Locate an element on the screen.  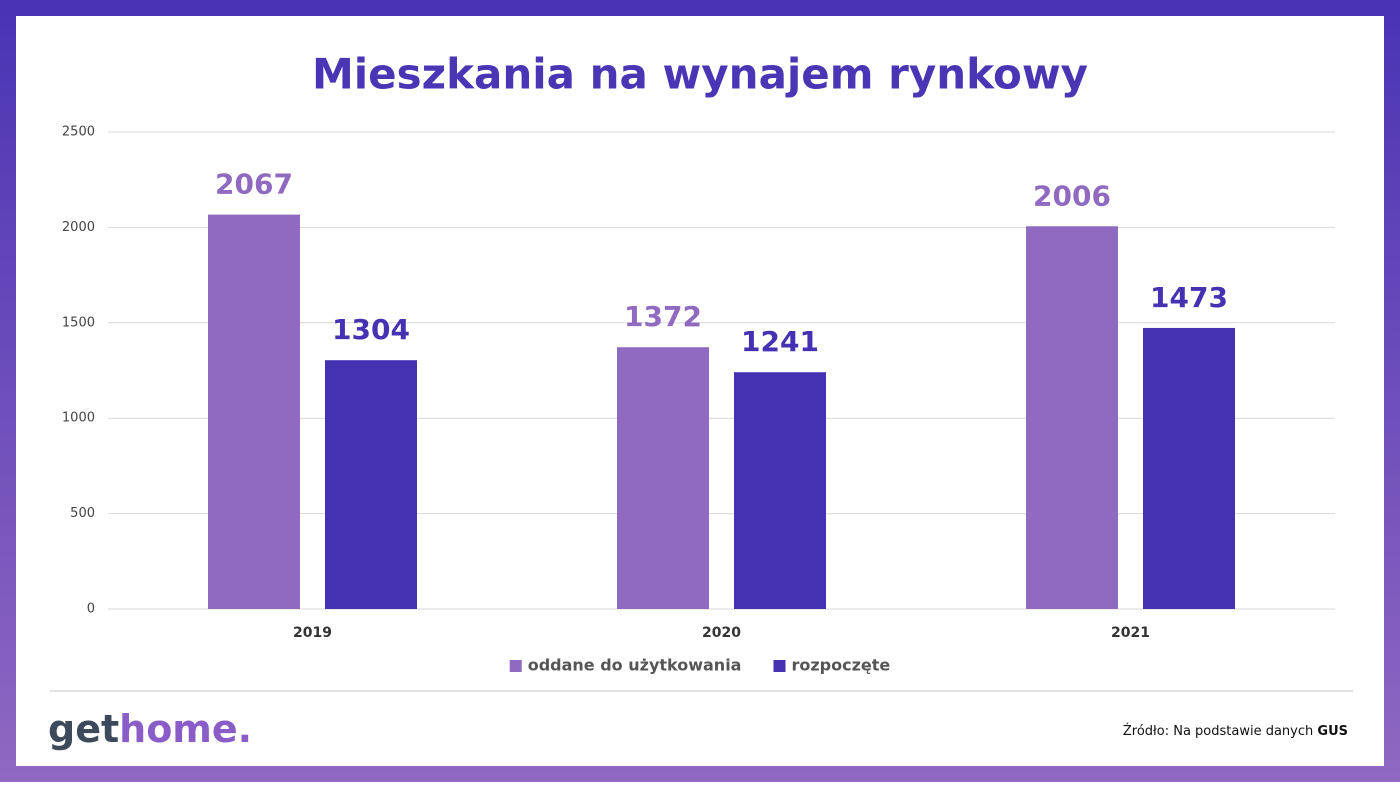
data-label: 1241 is located at coordinates (780, 341).